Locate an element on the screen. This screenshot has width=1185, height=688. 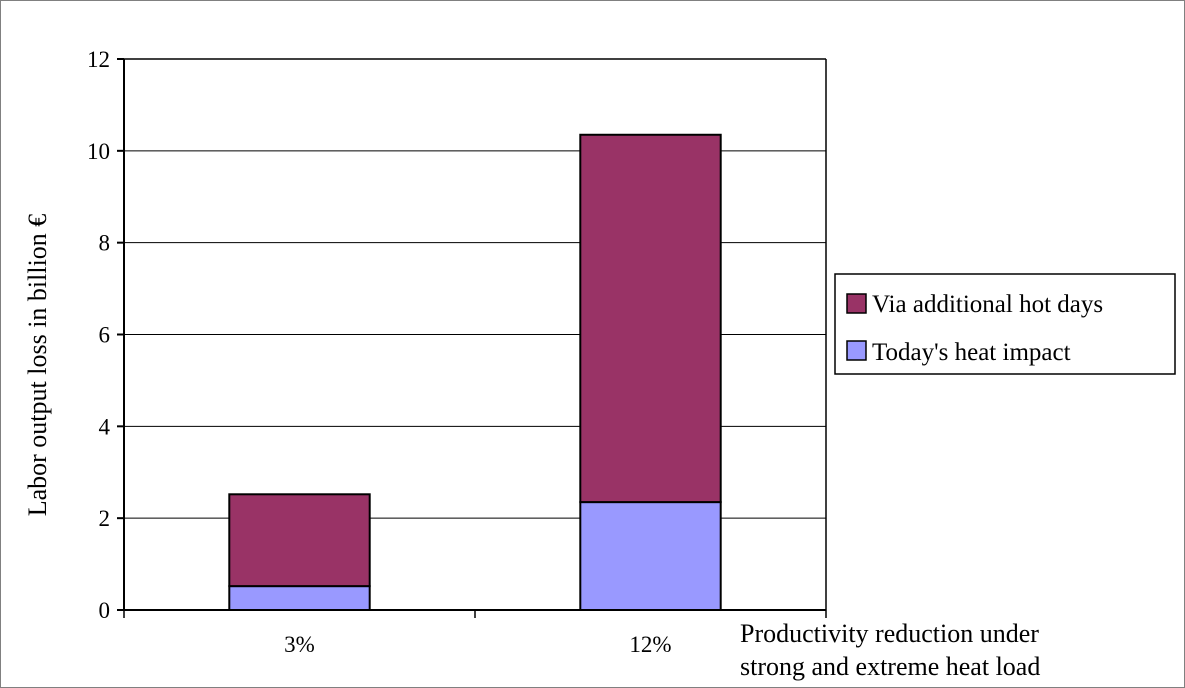
legend-box is located at coordinates (1005, 324).